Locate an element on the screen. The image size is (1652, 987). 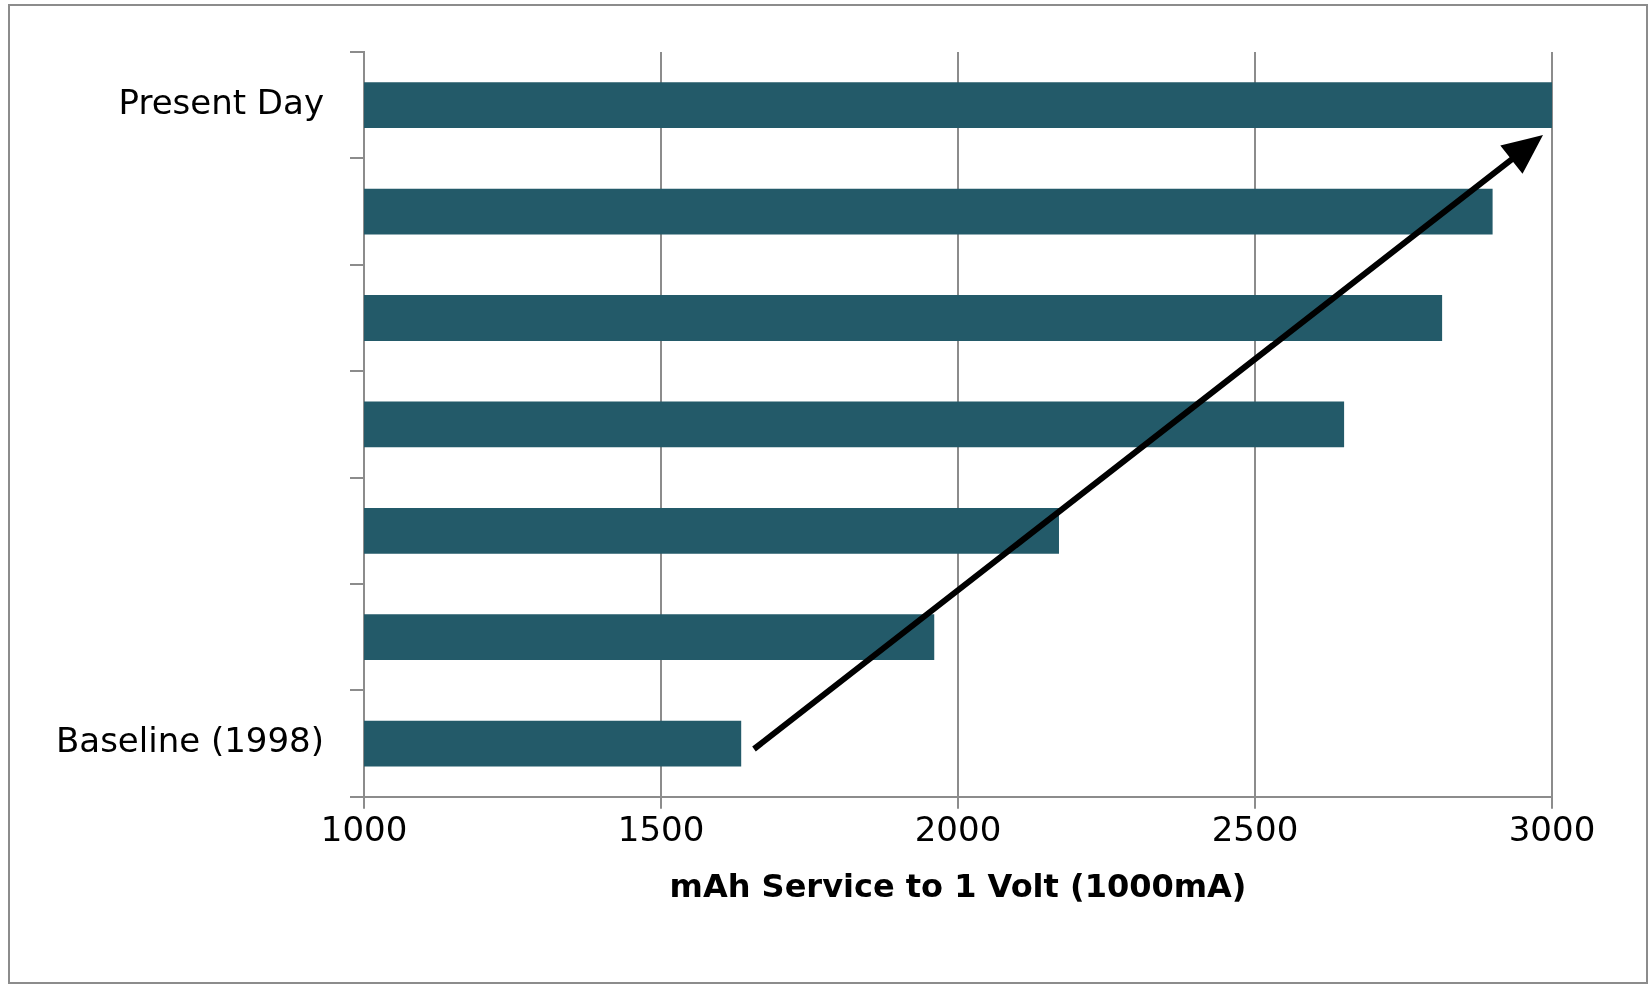
y-tick-label: Present Day is located at coordinates (221, 102).